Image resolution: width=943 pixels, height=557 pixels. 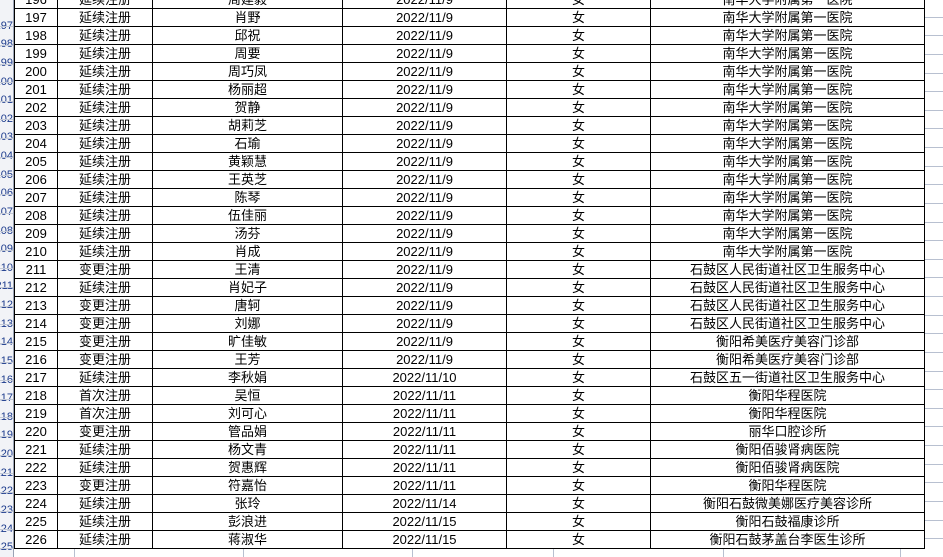 What do you see at coordinates (6, 324) in the screenshot?
I see `row-header-number: 213` at bounding box center [6, 324].